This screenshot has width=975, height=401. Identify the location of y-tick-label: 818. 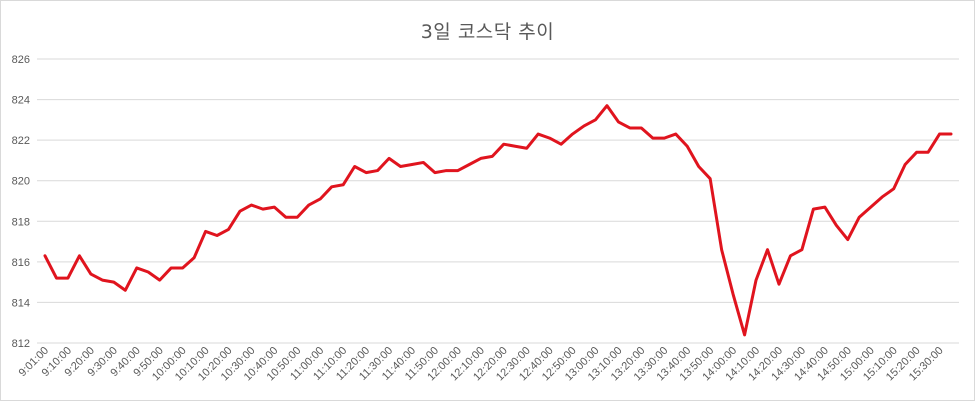
(21, 222).